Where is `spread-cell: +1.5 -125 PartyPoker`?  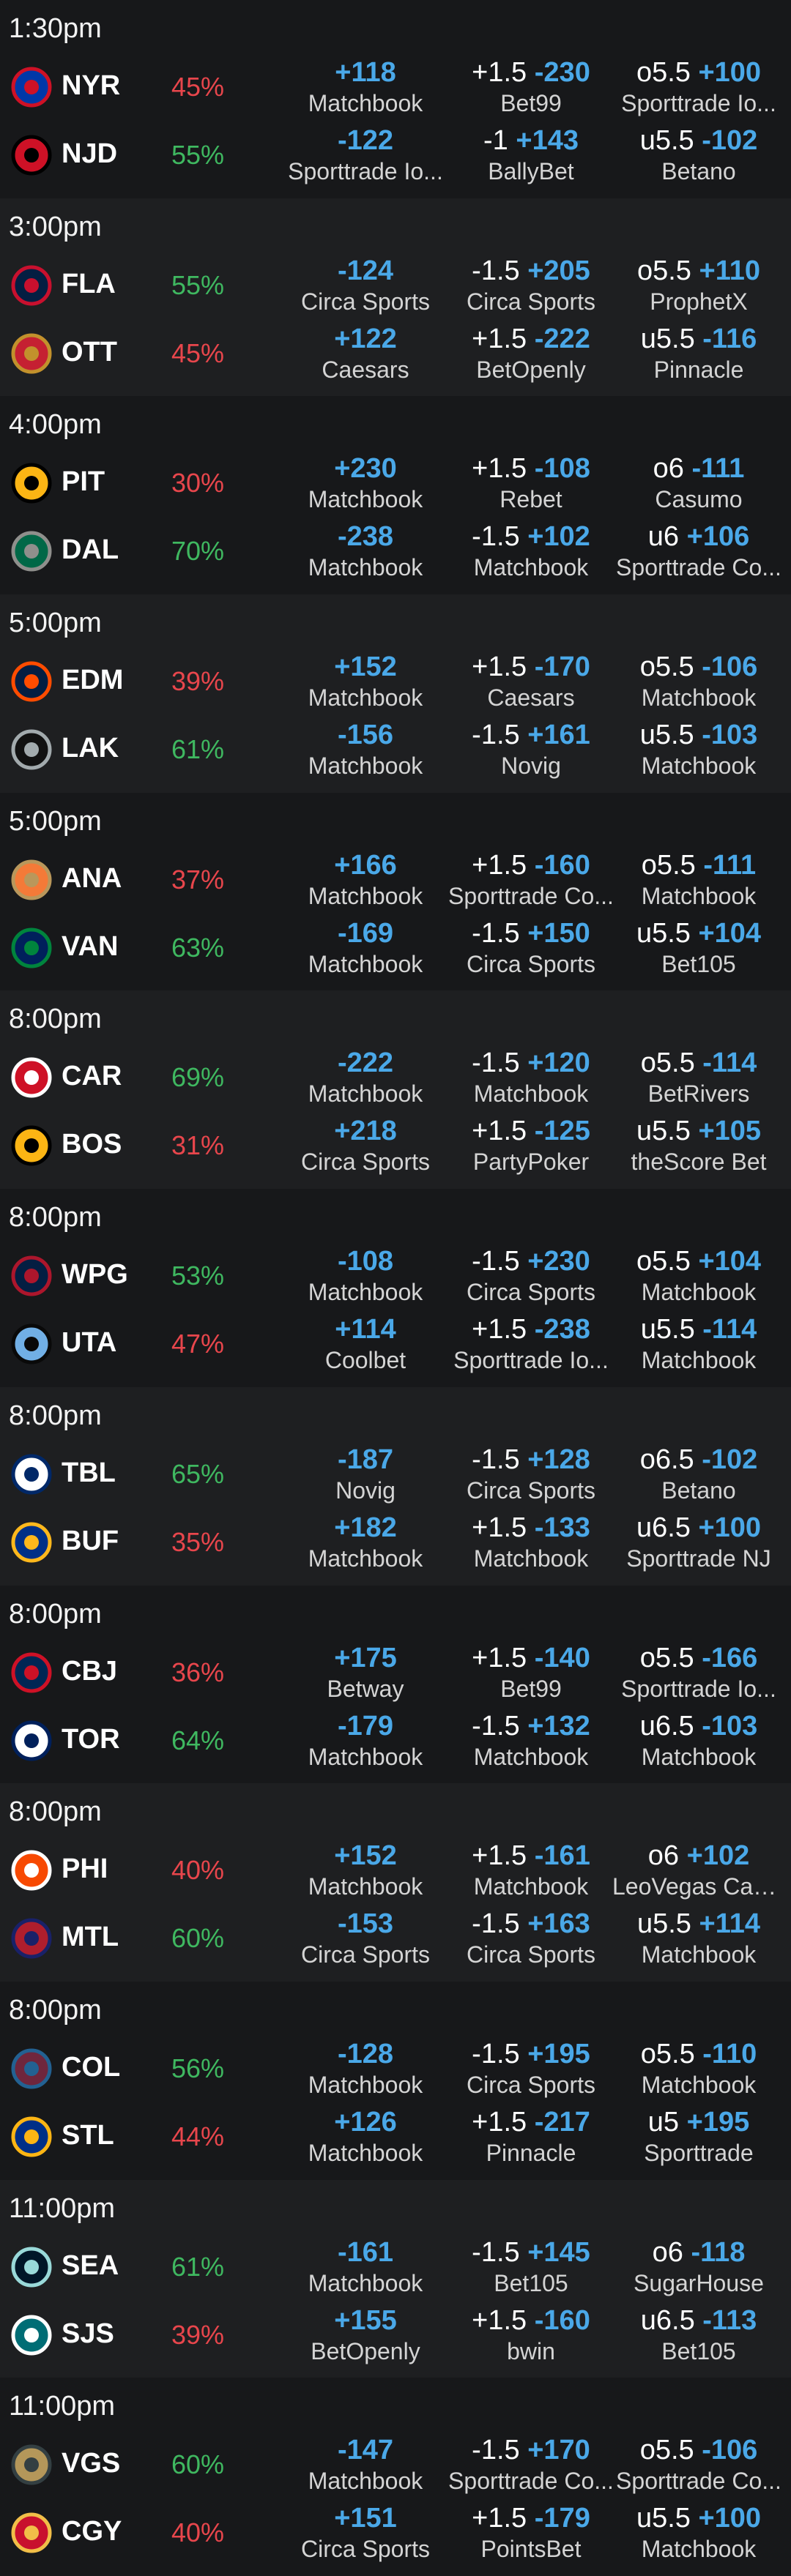 spread-cell: +1.5 -125 PartyPoker is located at coordinates (531, 1145).